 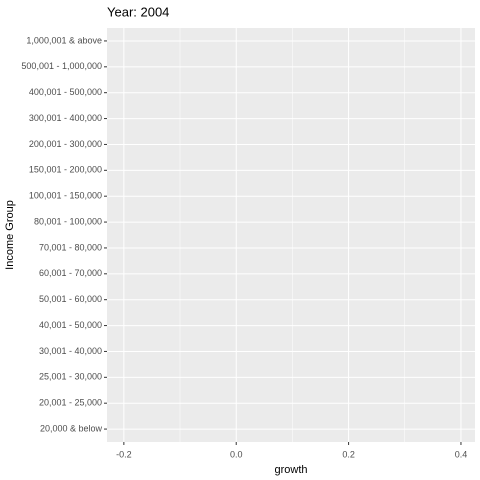 What do you see at coordinates (64, 40) in the screenshot?
I see `y-tick-label: 1,000,001 & above` at bounding box center [64, 40].